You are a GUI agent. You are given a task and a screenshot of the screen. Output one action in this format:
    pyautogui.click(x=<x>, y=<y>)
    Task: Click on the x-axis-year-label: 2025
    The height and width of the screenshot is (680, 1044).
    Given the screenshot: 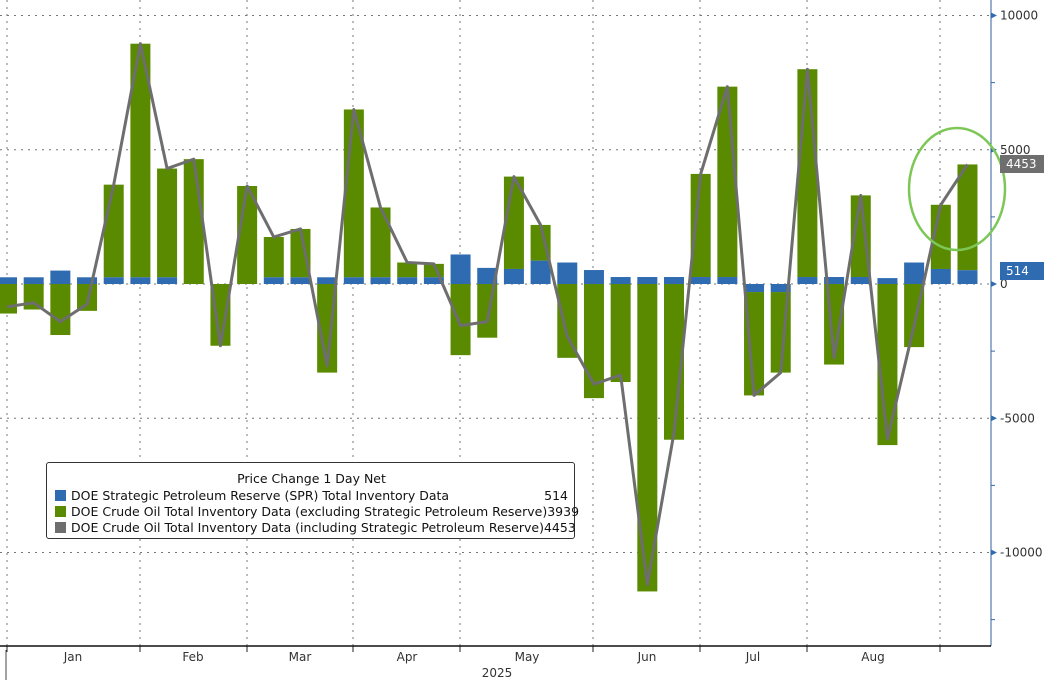 What is the action you would take?
    pyautogui.click(x=497, y=673)
    